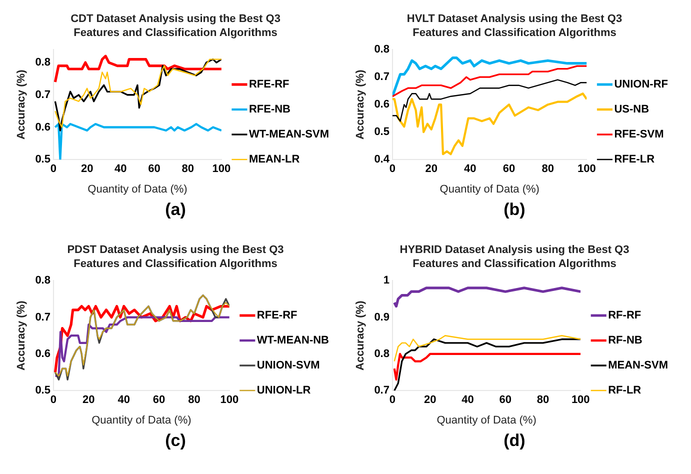 This screenshot has width=691, height=474. I want to click on chart-title: HYBRID Dataset Analysis using the Best Q3 Features and Classification Algorithms, so click(514, 257).